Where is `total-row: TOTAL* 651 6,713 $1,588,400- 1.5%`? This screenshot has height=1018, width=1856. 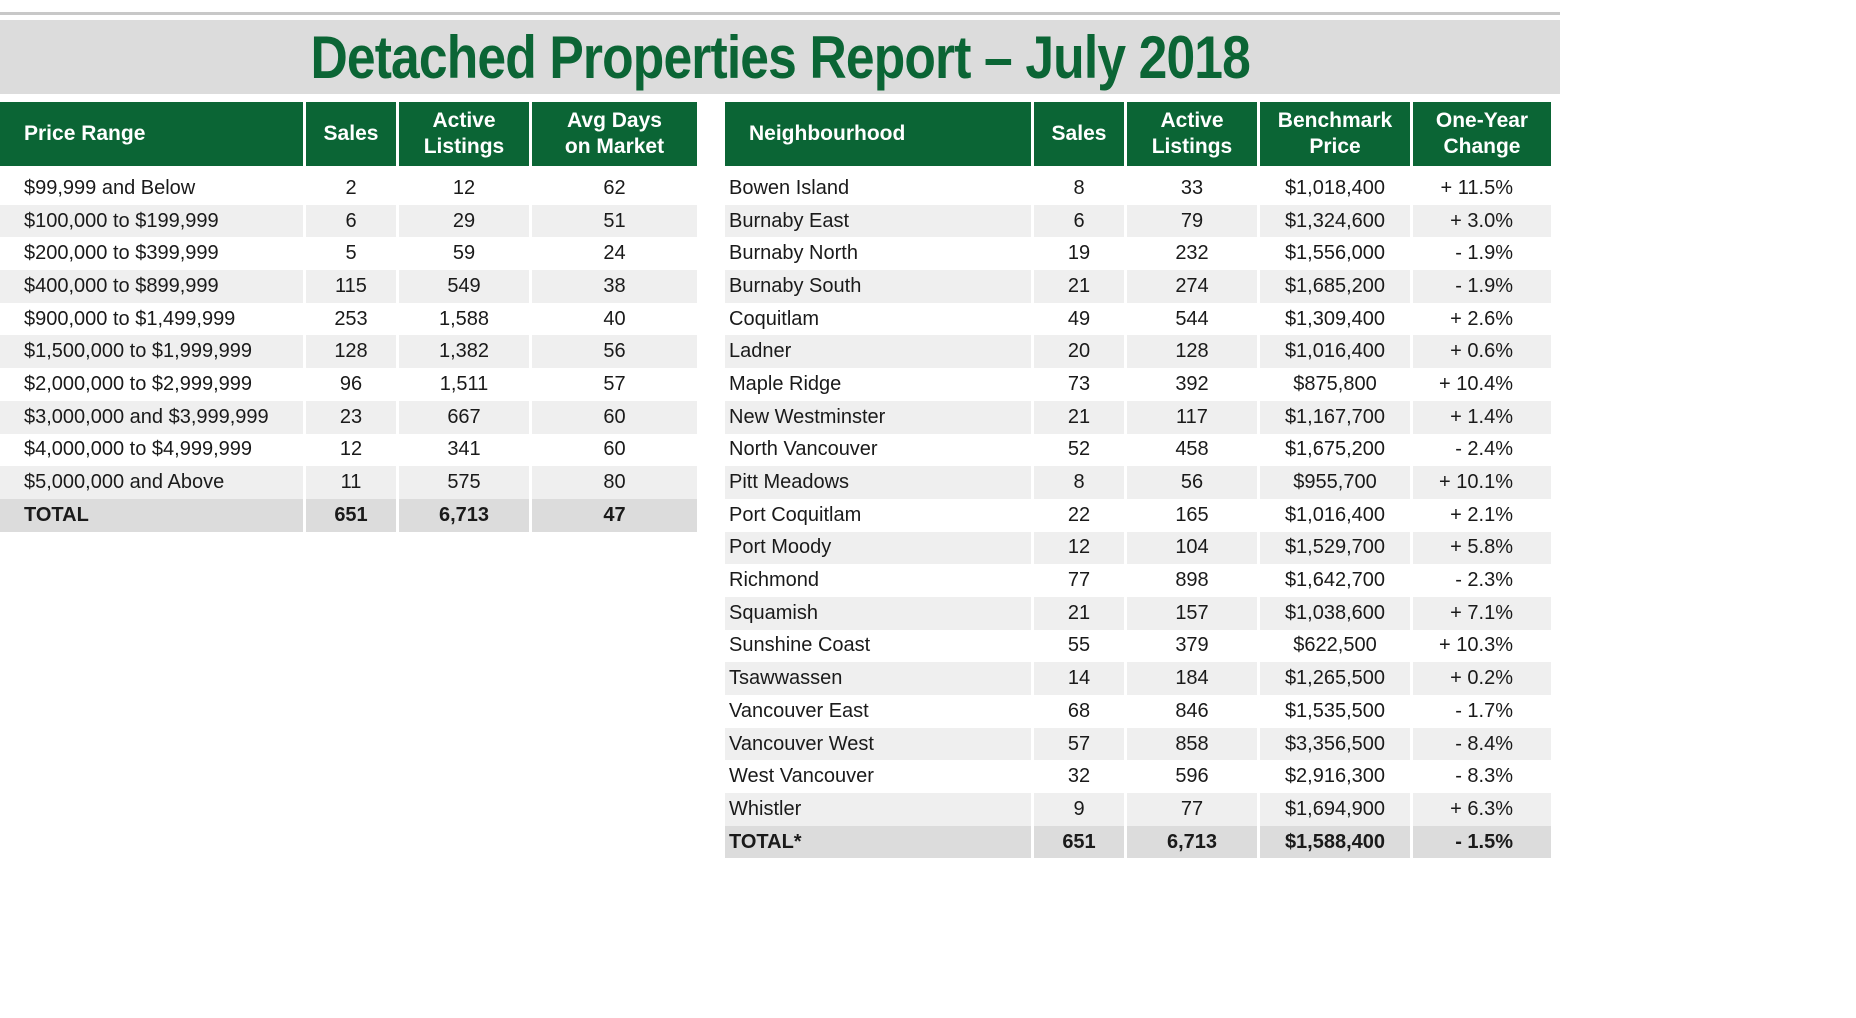 total-row: TOTAL* 651 6,713 $1,588,400- 1.5% is located at coordinates (1138, 842).